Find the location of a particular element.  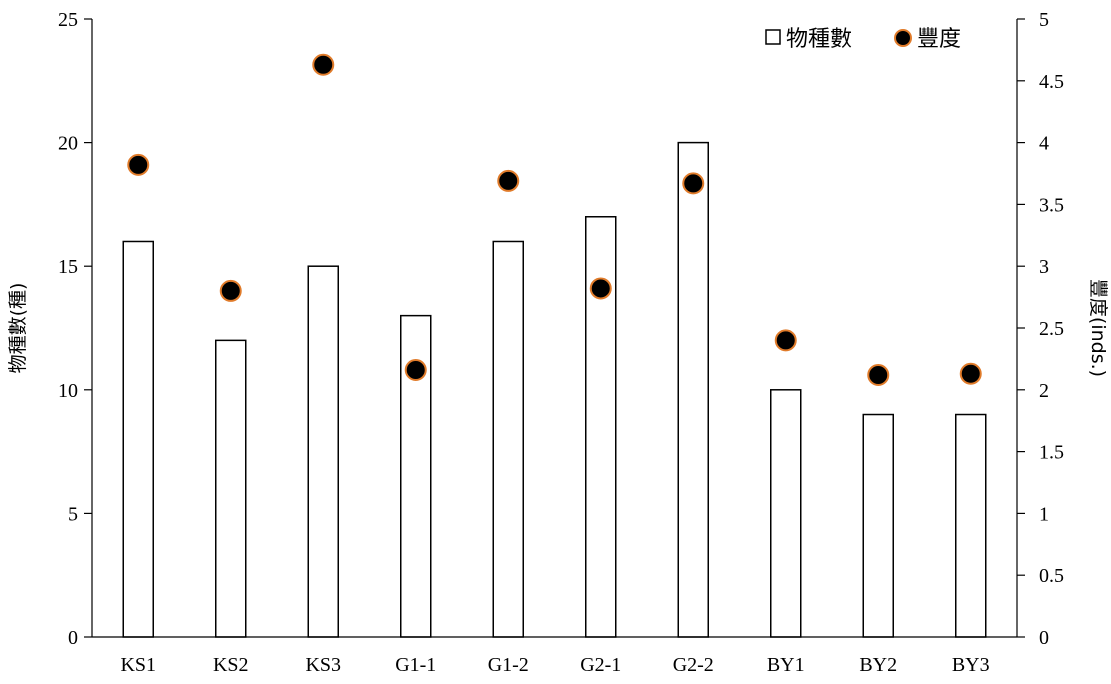

y2-tick-label-8: 4 is located at coordinates (1044, 144).